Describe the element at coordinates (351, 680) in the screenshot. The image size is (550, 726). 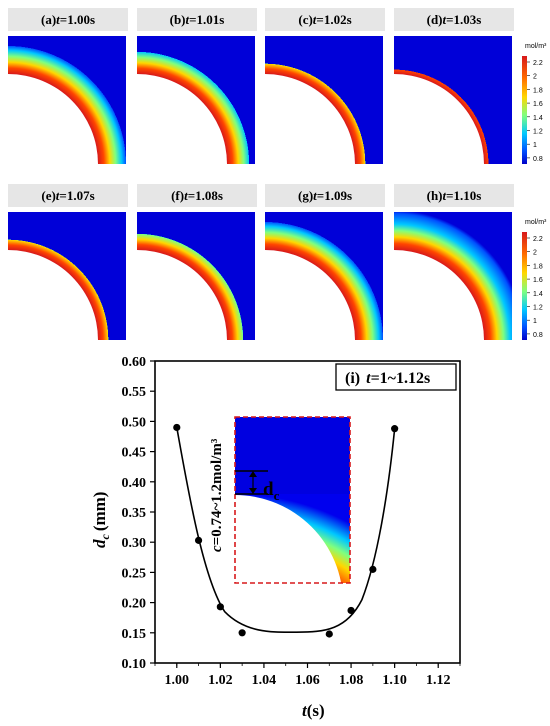
I see `x-tick-label: 1.08` at that location.